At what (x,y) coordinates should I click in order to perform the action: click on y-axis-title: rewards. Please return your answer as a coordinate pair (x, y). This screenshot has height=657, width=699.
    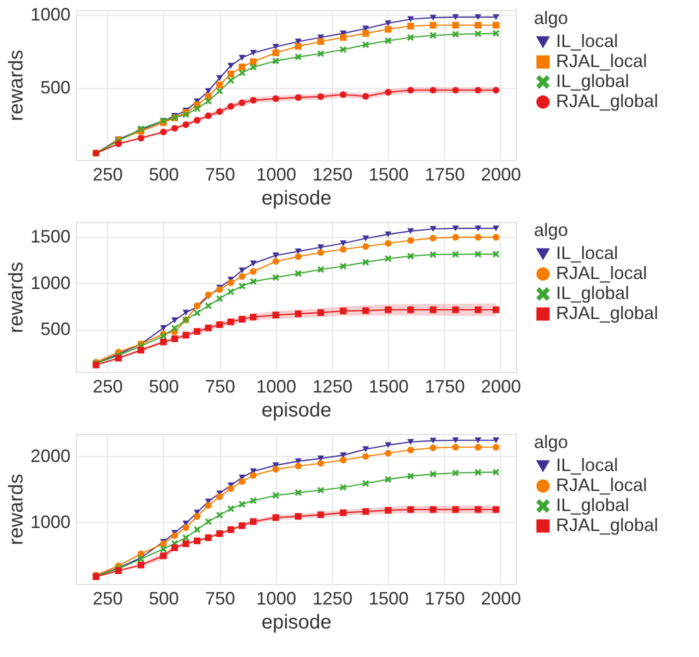
    Looking at the image, I should click on (16, 298).